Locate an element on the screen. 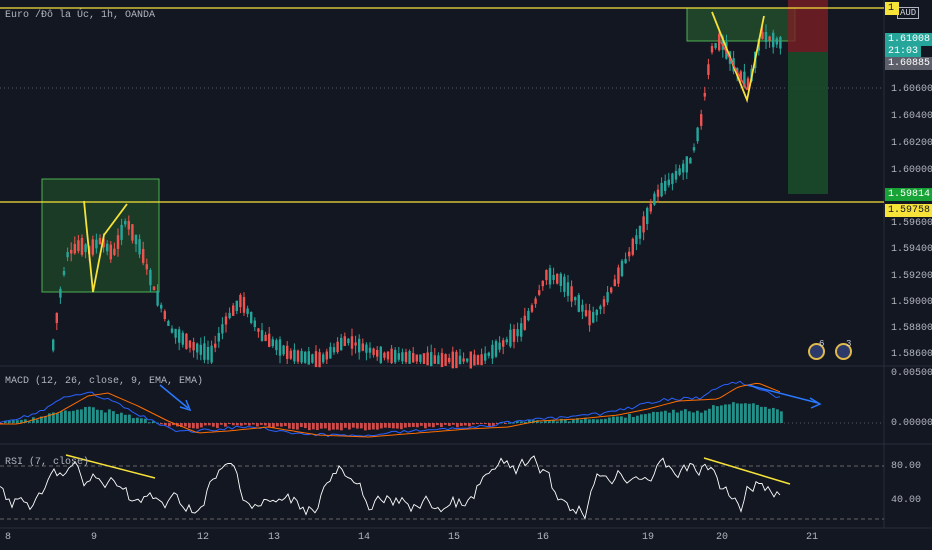  currency-button: AUD is located at coordinates (908, 13).